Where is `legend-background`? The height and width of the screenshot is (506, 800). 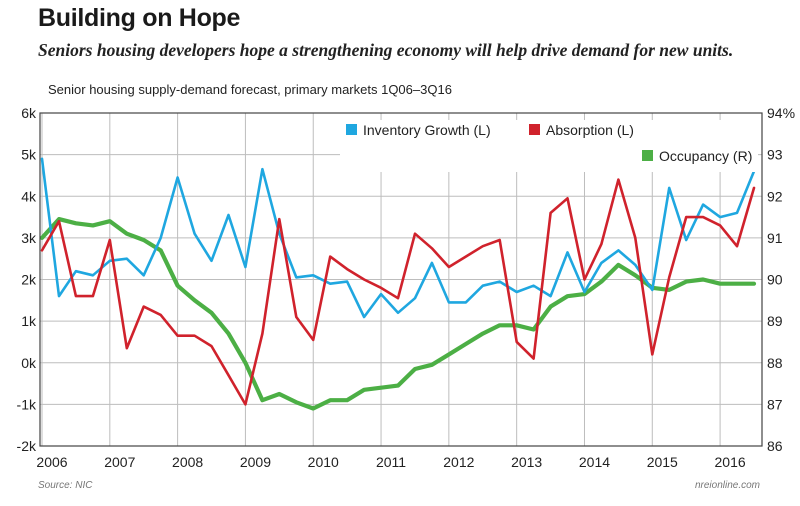 legend-background is located at coordinates (549, 146).